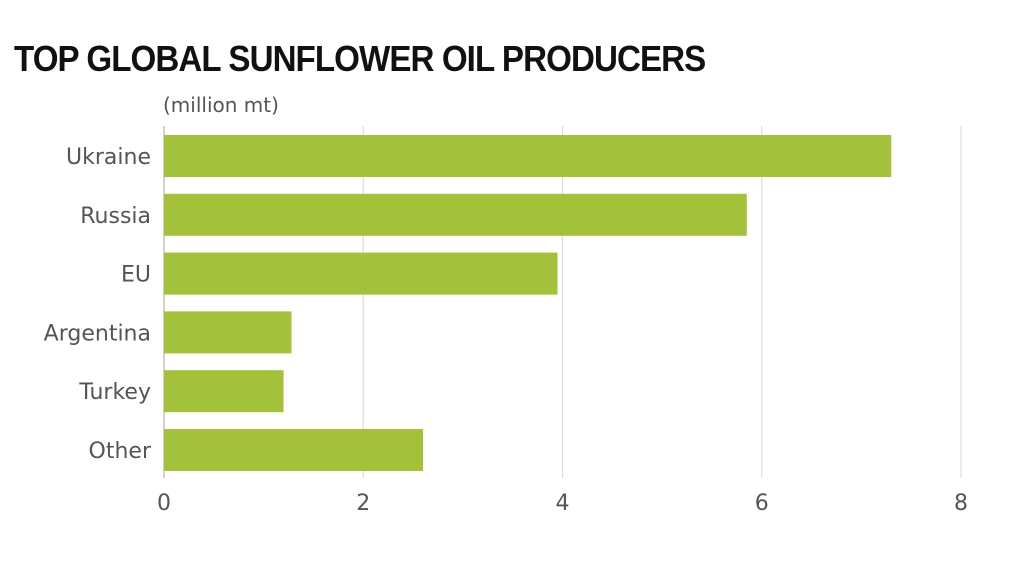 The image size is (1024, 579). I want to click on x-tick-label: 8, so click(961, 503).